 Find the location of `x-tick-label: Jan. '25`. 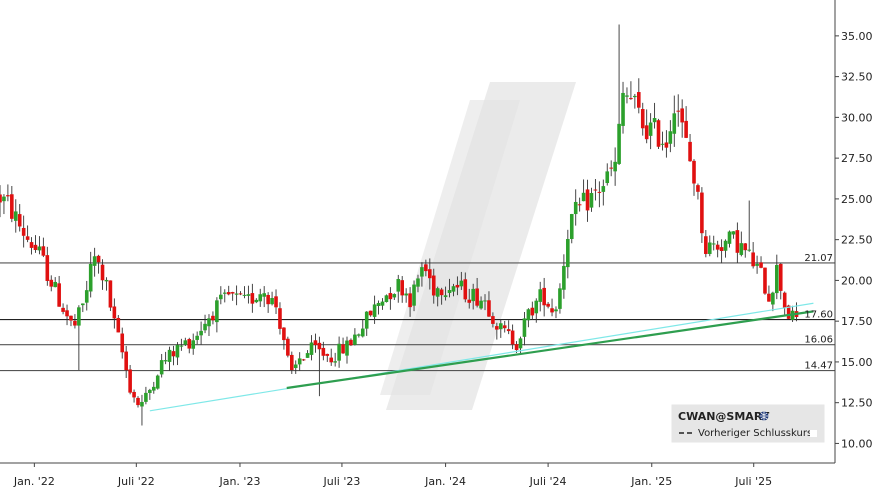

x-tick-label: Jan. '25 is located at coordinates (651, 481).